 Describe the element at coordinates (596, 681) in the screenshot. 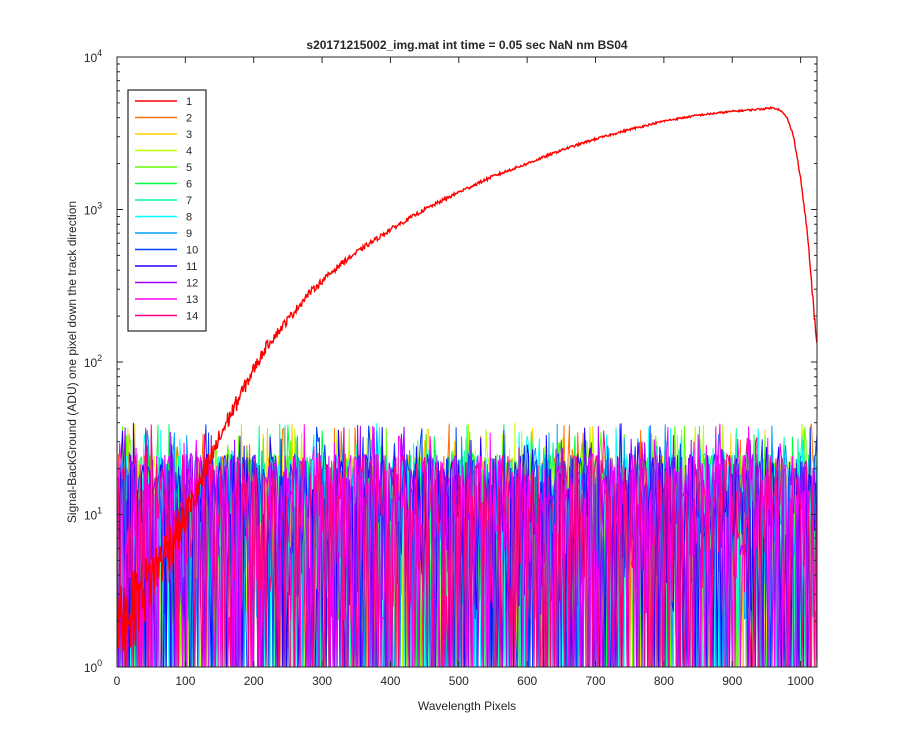

I see `x-tick-label: 700` at that location.